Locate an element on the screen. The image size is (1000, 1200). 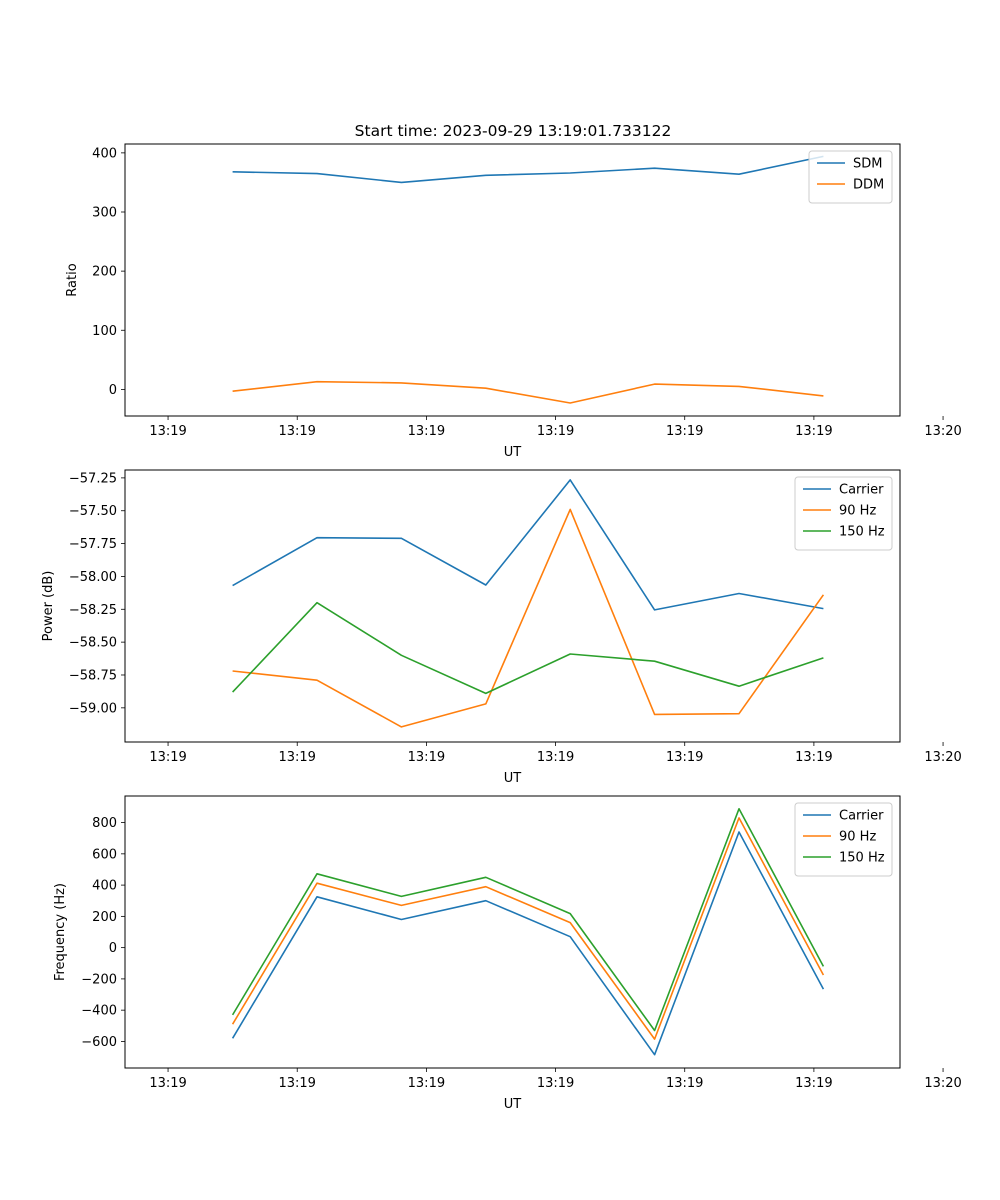
series-line-carrier is located at coordinates (528, 545).